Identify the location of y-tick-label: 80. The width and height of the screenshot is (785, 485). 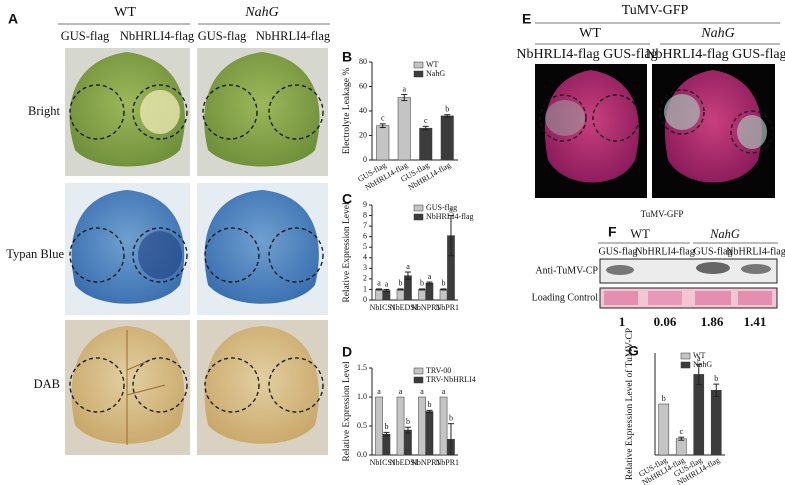
(363, 61).